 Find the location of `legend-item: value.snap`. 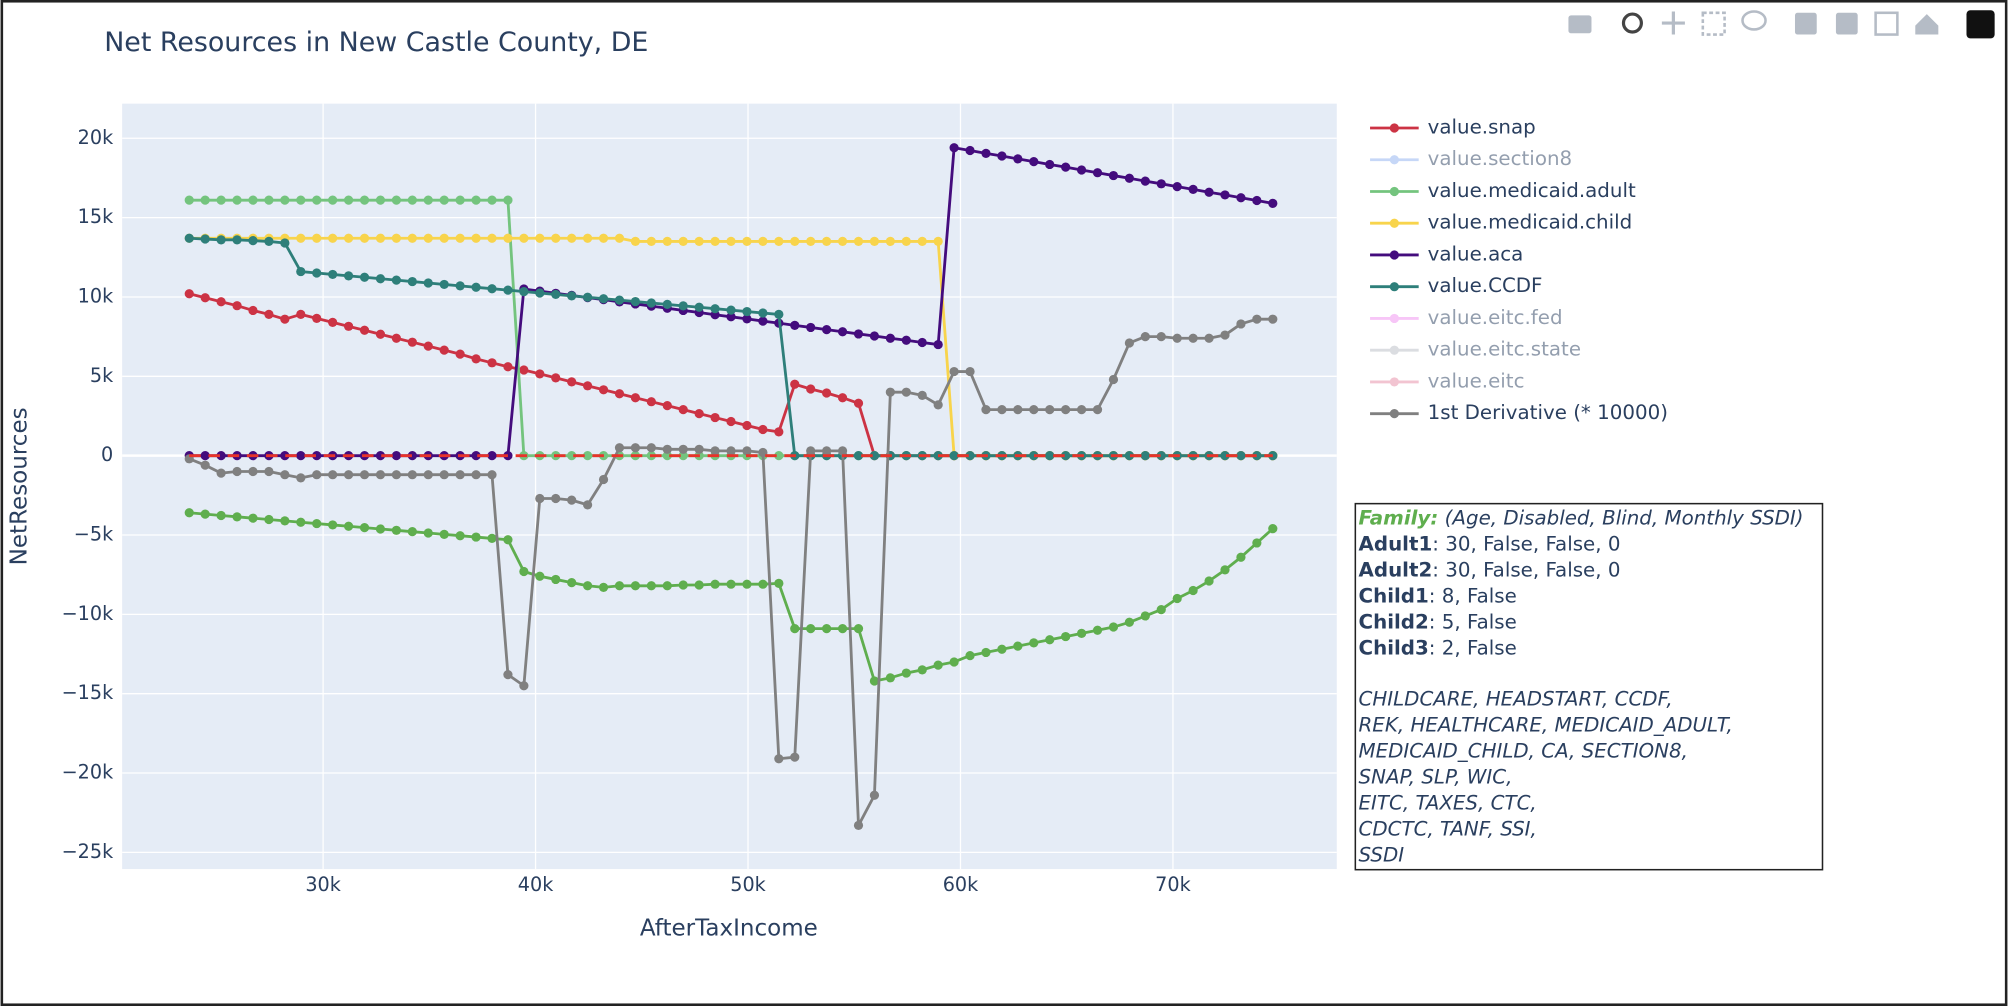

legend-item: value.snap is located at coordinates (1453, 126).